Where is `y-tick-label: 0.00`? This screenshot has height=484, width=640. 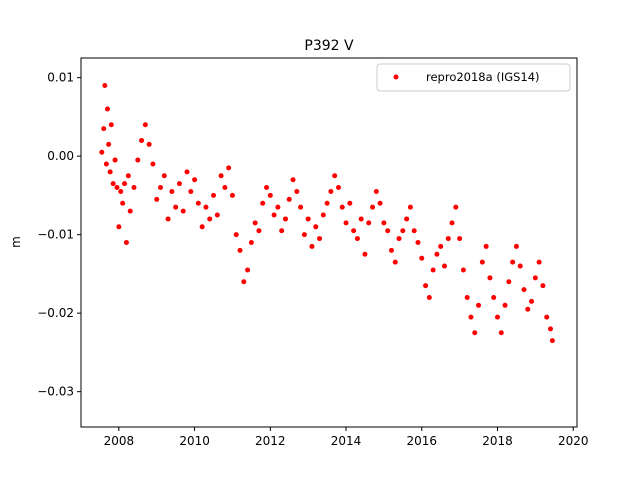 y-tick-label: 0.00 is located at coordinates (60, 156).